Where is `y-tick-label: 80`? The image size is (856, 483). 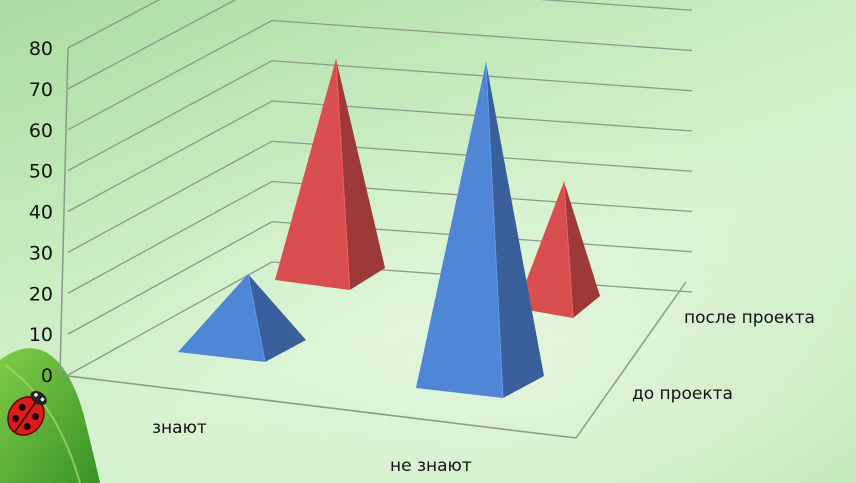
y-tick-label: 80 is located at coordinates (41, 49).